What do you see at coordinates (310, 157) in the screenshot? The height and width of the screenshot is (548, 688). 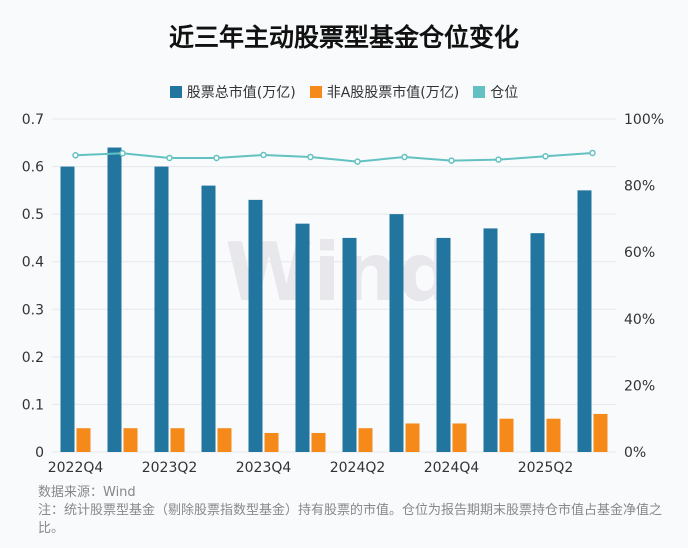 I see `point-position-2024Q1` at bounding box center [310, 157].